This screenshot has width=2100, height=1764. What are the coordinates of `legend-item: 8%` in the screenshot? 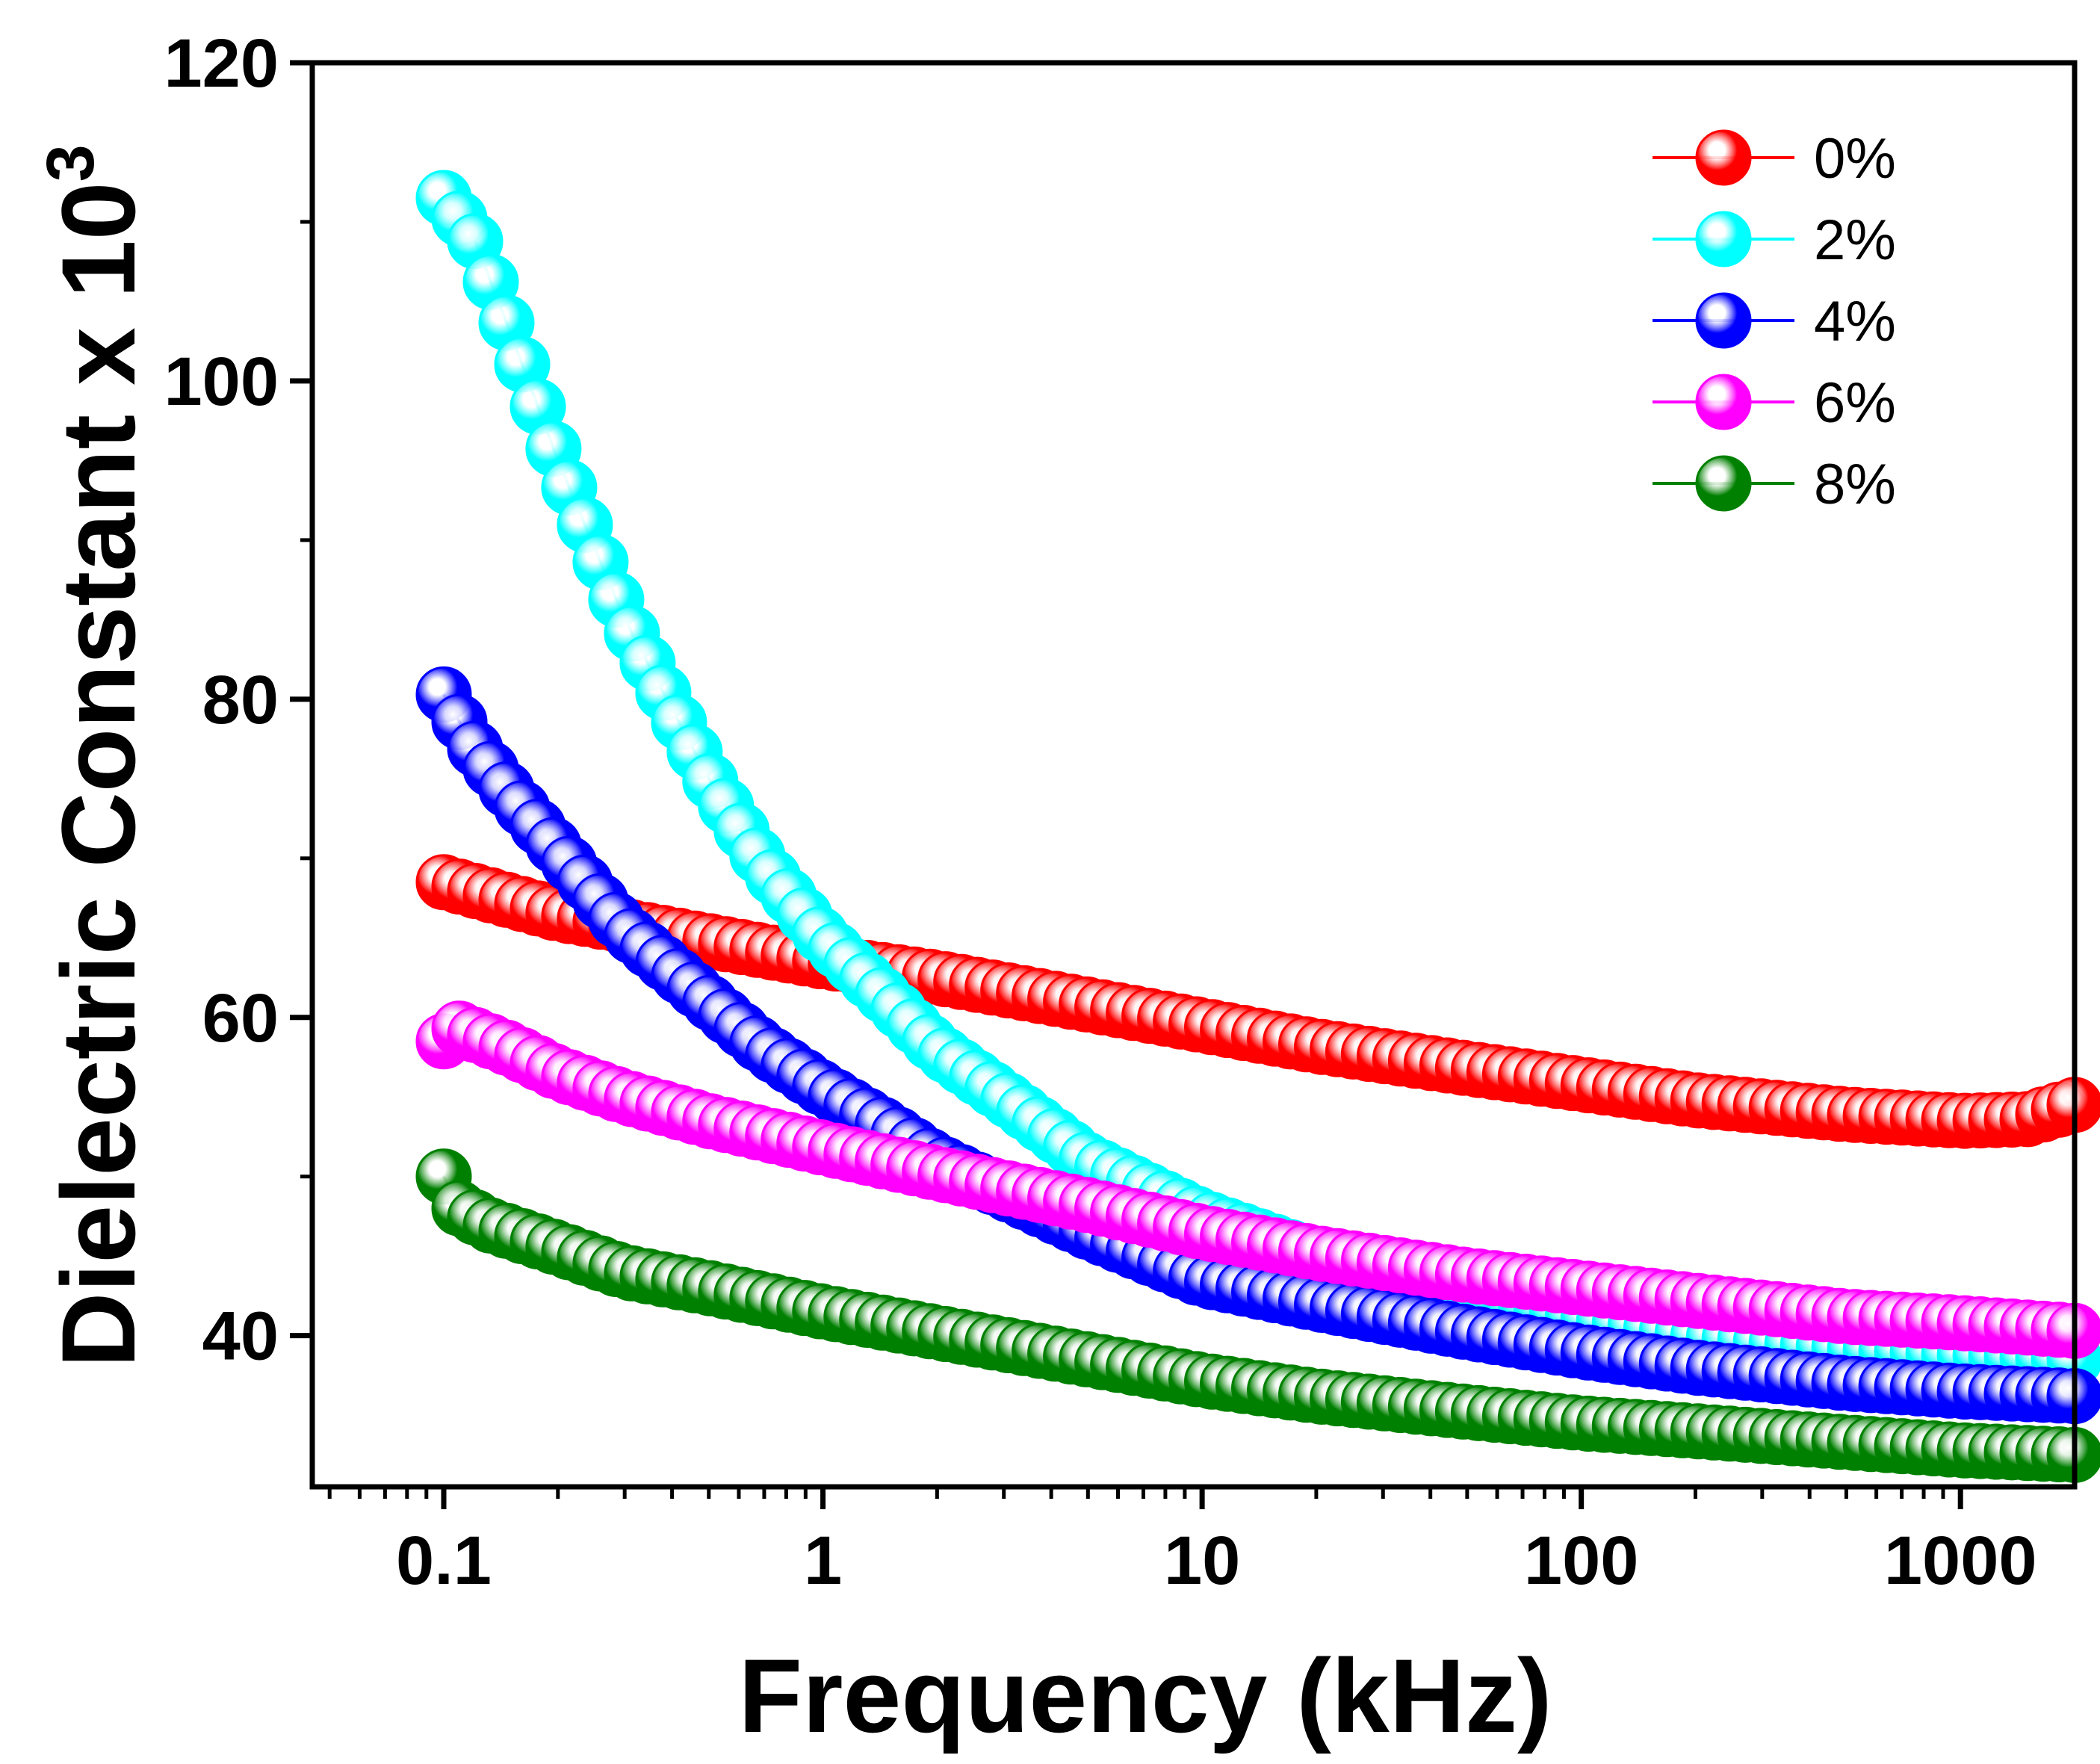 It's located at (1775, 484).